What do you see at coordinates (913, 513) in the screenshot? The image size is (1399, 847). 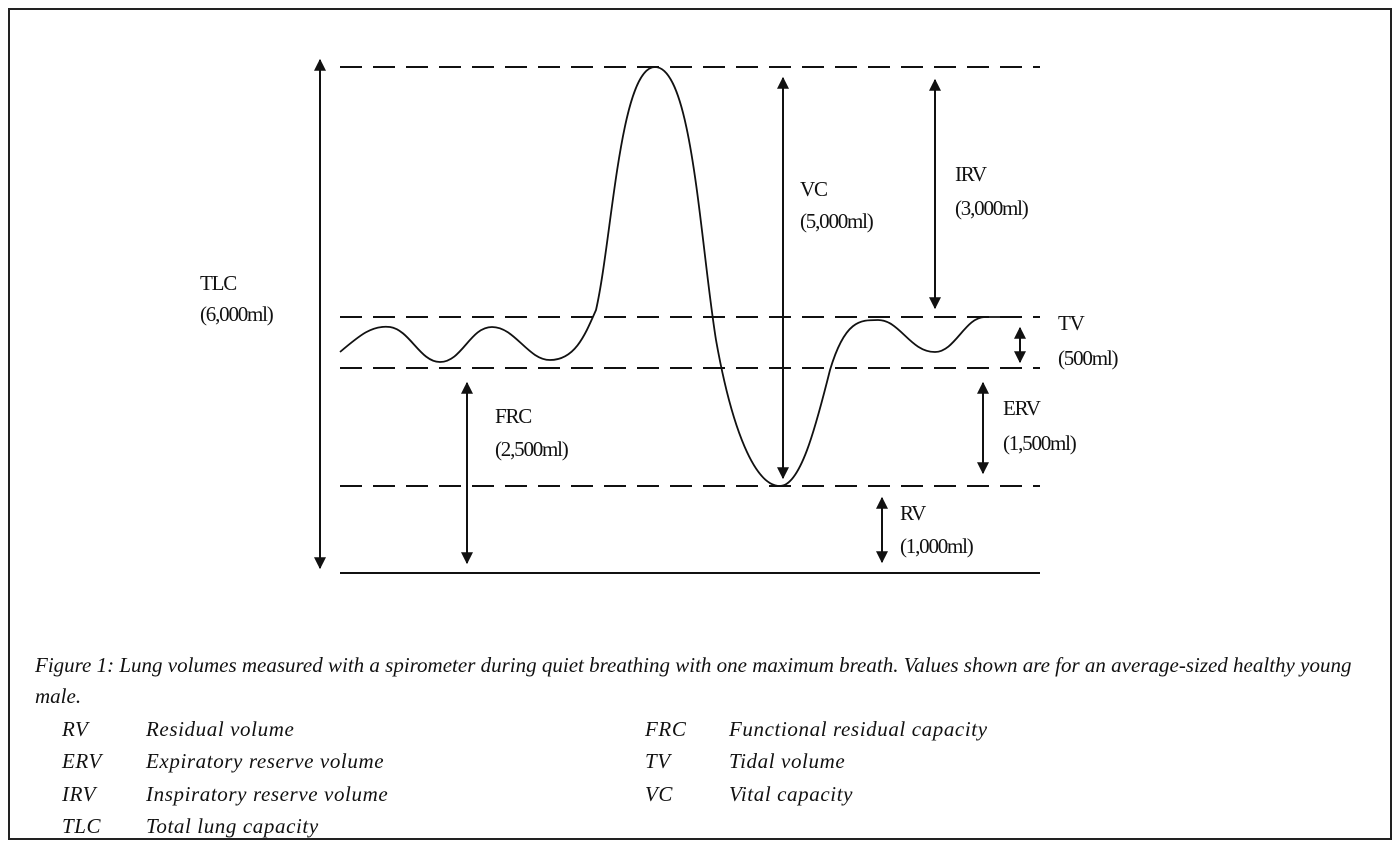 I see `label-abbr: RV` at bounding box center [913, 513].